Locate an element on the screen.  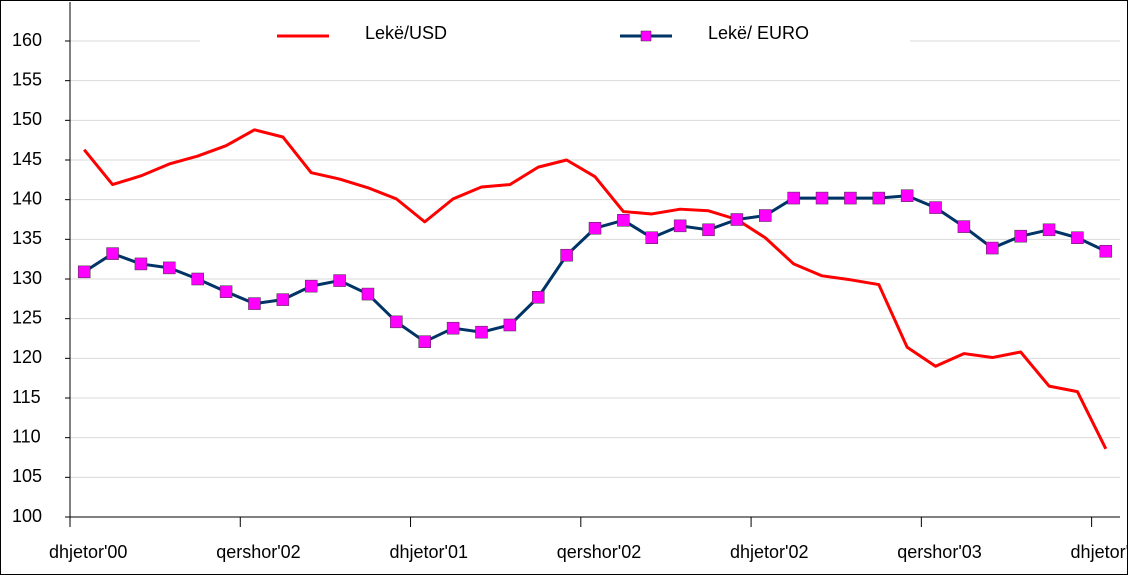
y-tick-label: 105 is located at coordinates (27, 476).